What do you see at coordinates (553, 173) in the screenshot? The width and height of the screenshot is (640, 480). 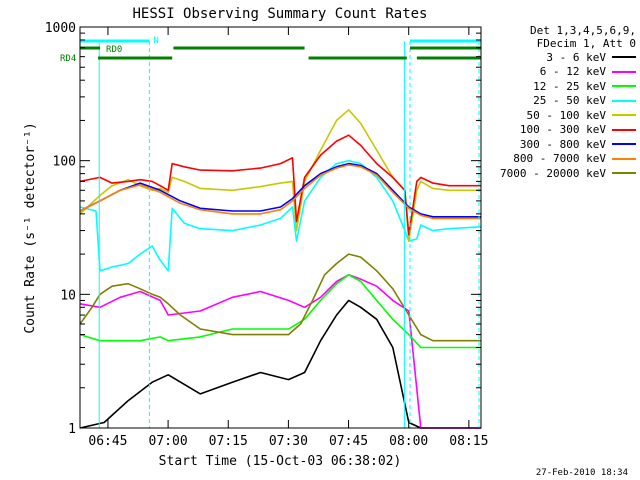 I see `legend-entry-label: 7000 - 20000 keV` at bounding box center [553, 173].